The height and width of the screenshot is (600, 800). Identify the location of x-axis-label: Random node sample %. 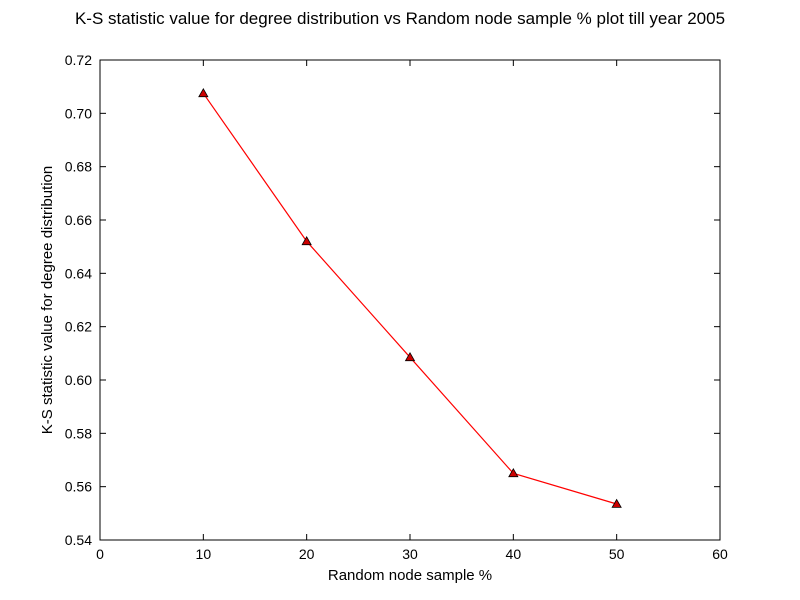
(410, 575).